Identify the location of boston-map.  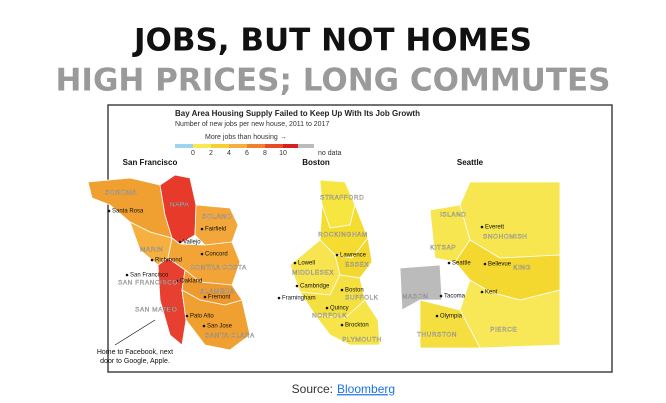
(335, 262).